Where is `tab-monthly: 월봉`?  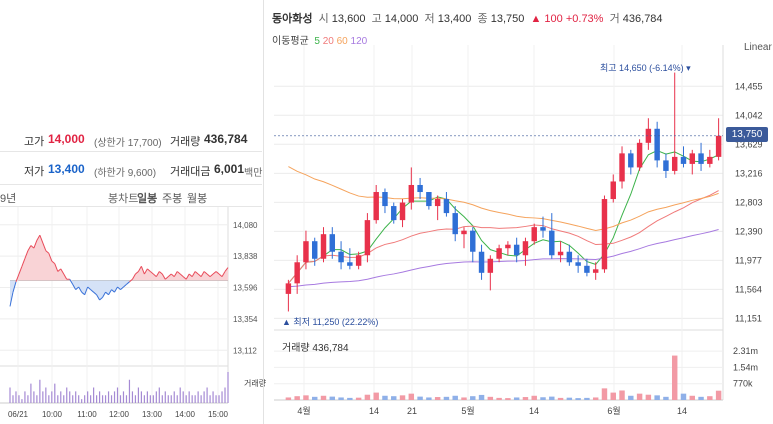
tab-monthly: 월봉 is located at coordinates (197, 199).